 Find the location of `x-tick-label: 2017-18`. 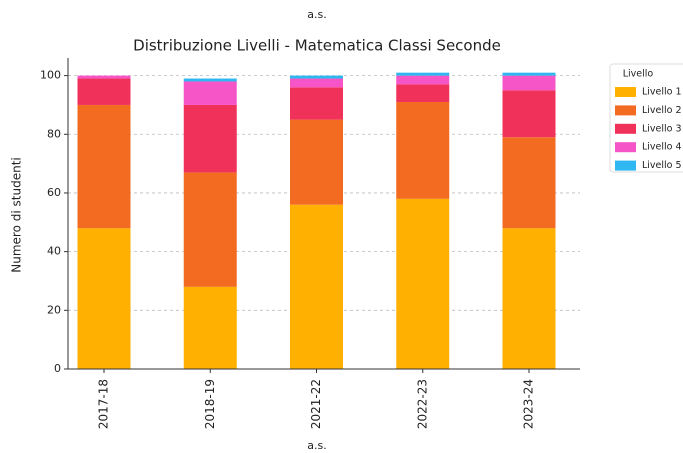

x-tick-label: 2017-18 is located at coordinates (104, 404).